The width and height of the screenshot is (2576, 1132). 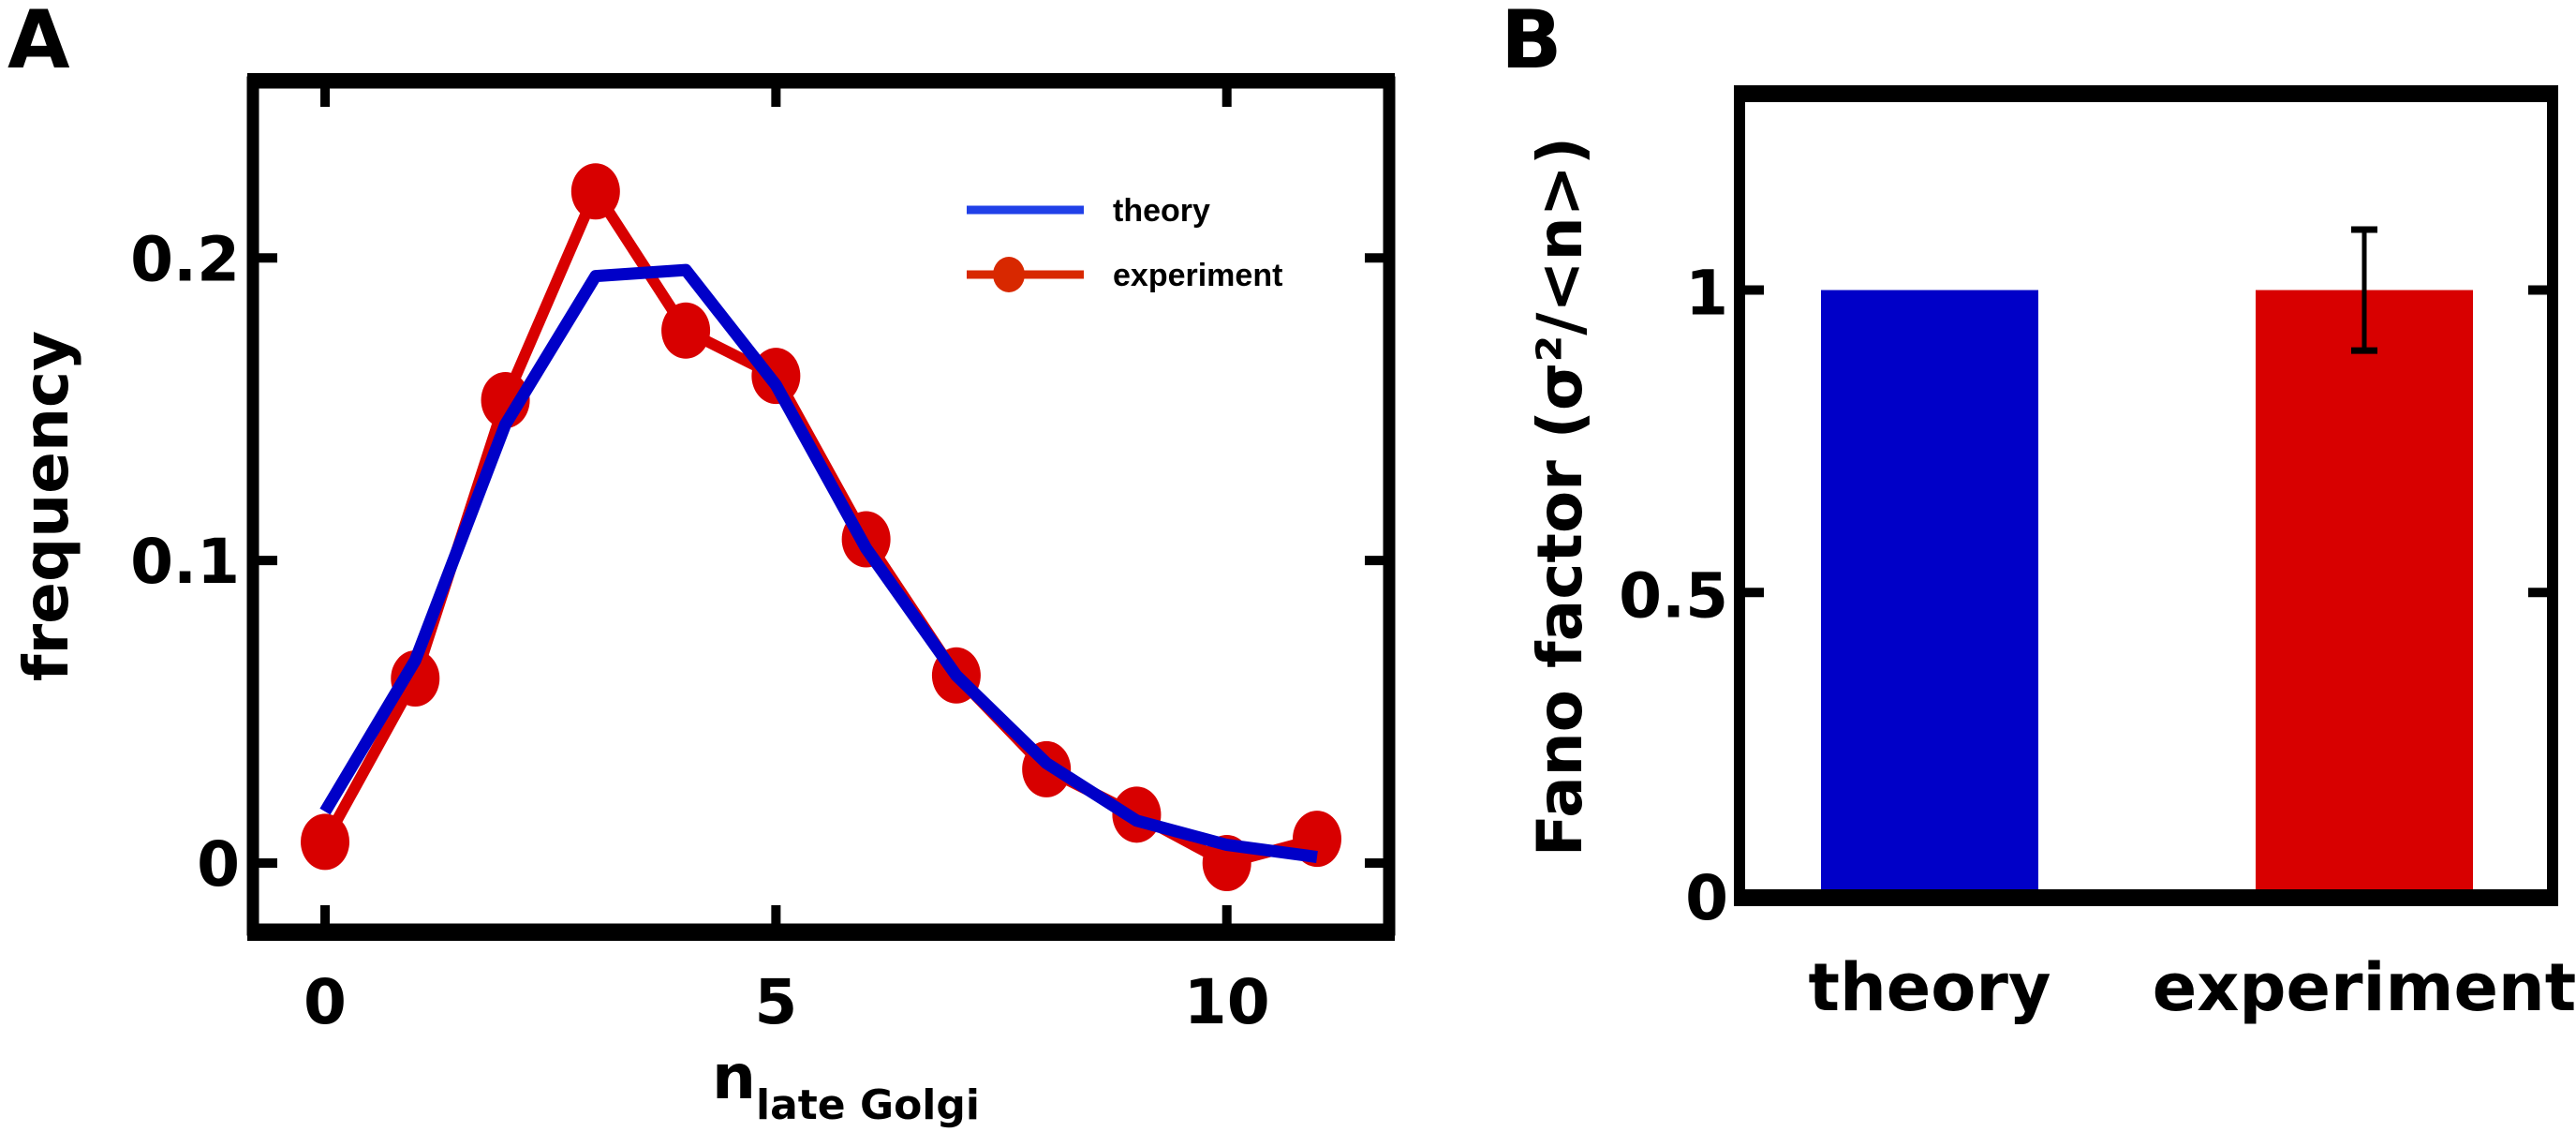 What do you see at coordinates (46, 506) in the screenshot?
I see `y-axis-title-a: frequency` at bounding box center [46, 506].